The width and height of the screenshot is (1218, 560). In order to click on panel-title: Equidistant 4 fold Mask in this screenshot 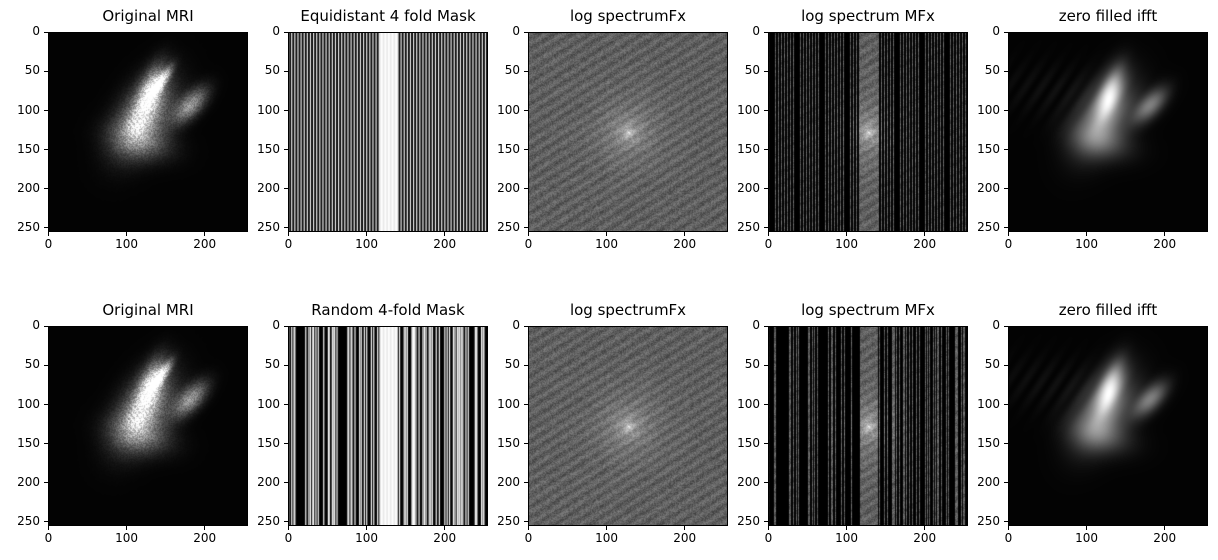, I will do `click(388, 16)`.